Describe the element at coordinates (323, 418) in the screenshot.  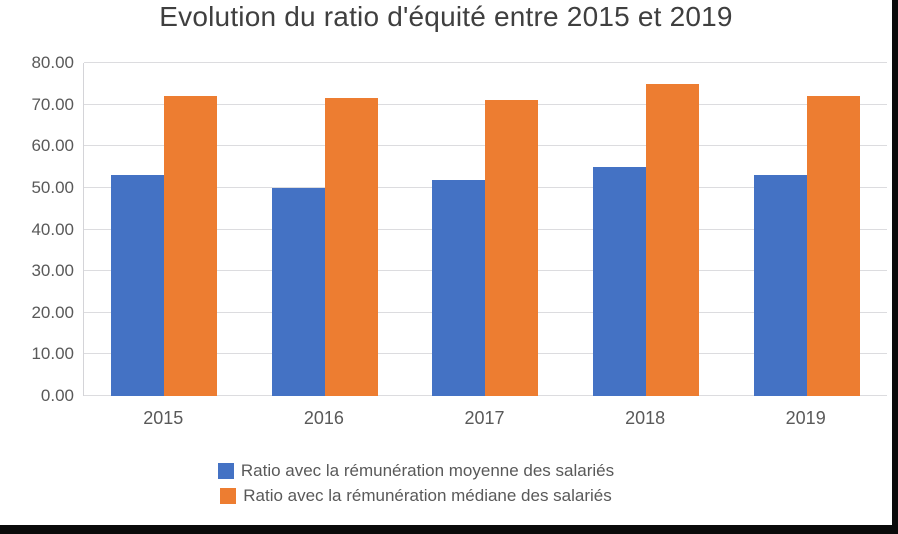
I see `x-tick-label-2016: 2016` at that location.